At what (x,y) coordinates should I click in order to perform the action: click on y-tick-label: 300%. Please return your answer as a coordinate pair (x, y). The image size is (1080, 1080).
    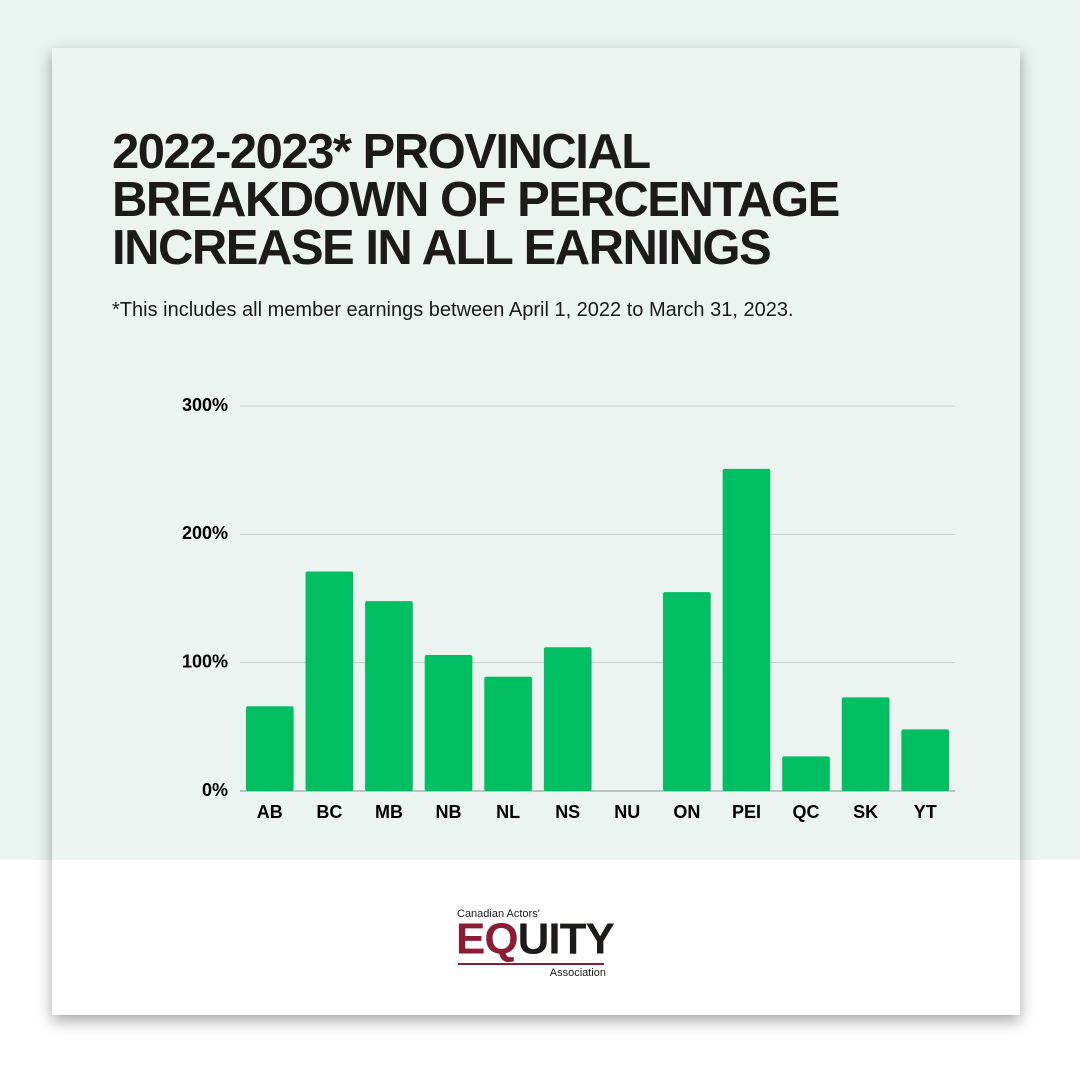
    Looking at the image, I should click on (205, 405).